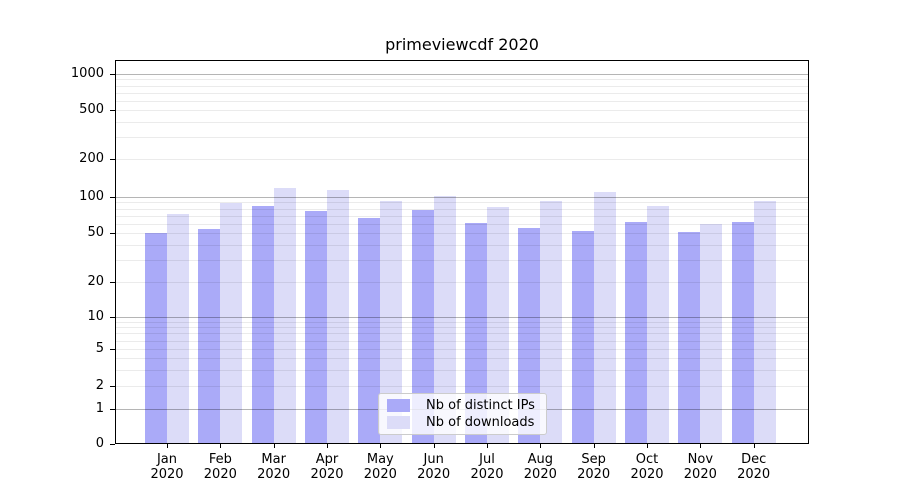 The image size is (900, 500). Describe the element at coordinates (273, 459) in the screenshot. I see `x-tick-month: Mar` at that location.